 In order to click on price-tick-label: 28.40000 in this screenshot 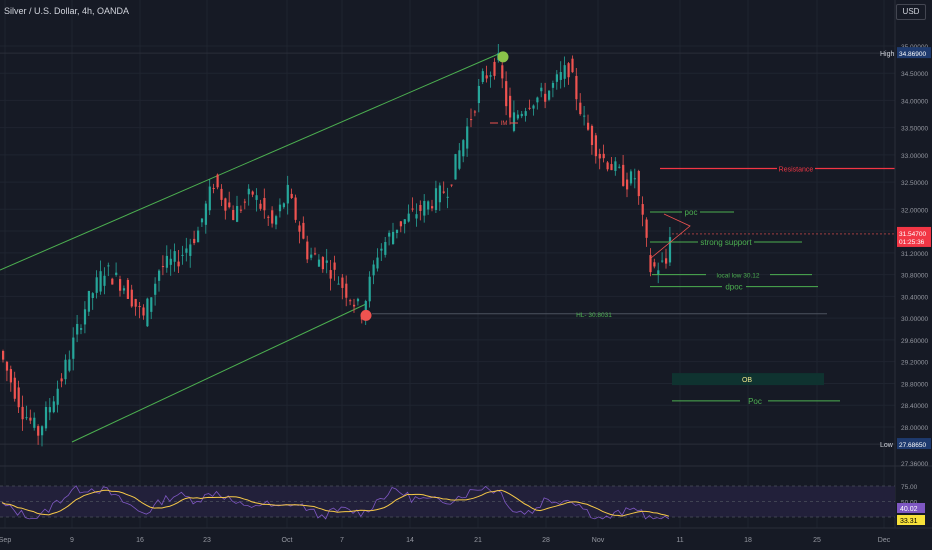, I will do `click(914, 406)`.